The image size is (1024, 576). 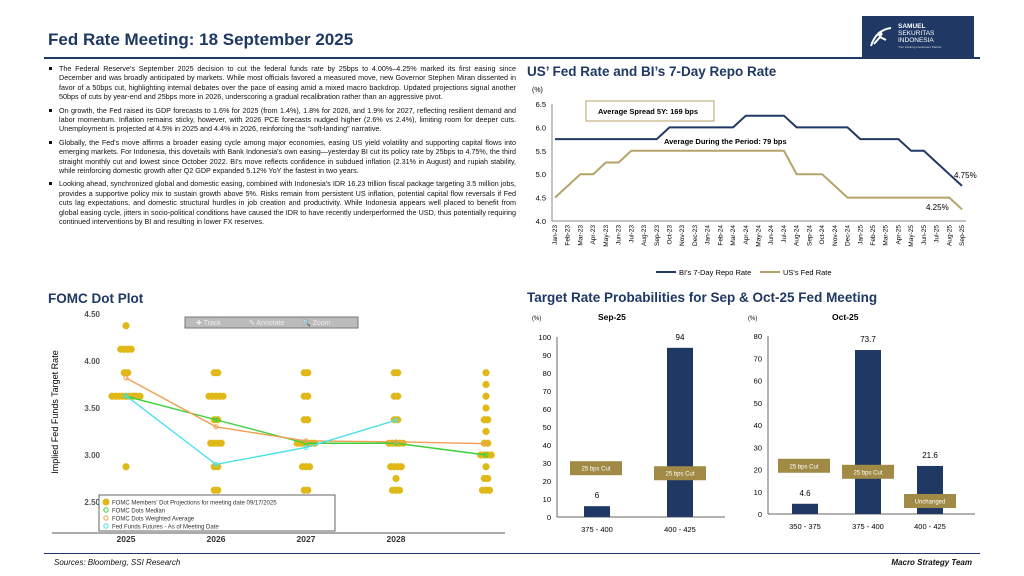 I want to click on team-label: Macro Strategy Team, so click(x=931, y=562).